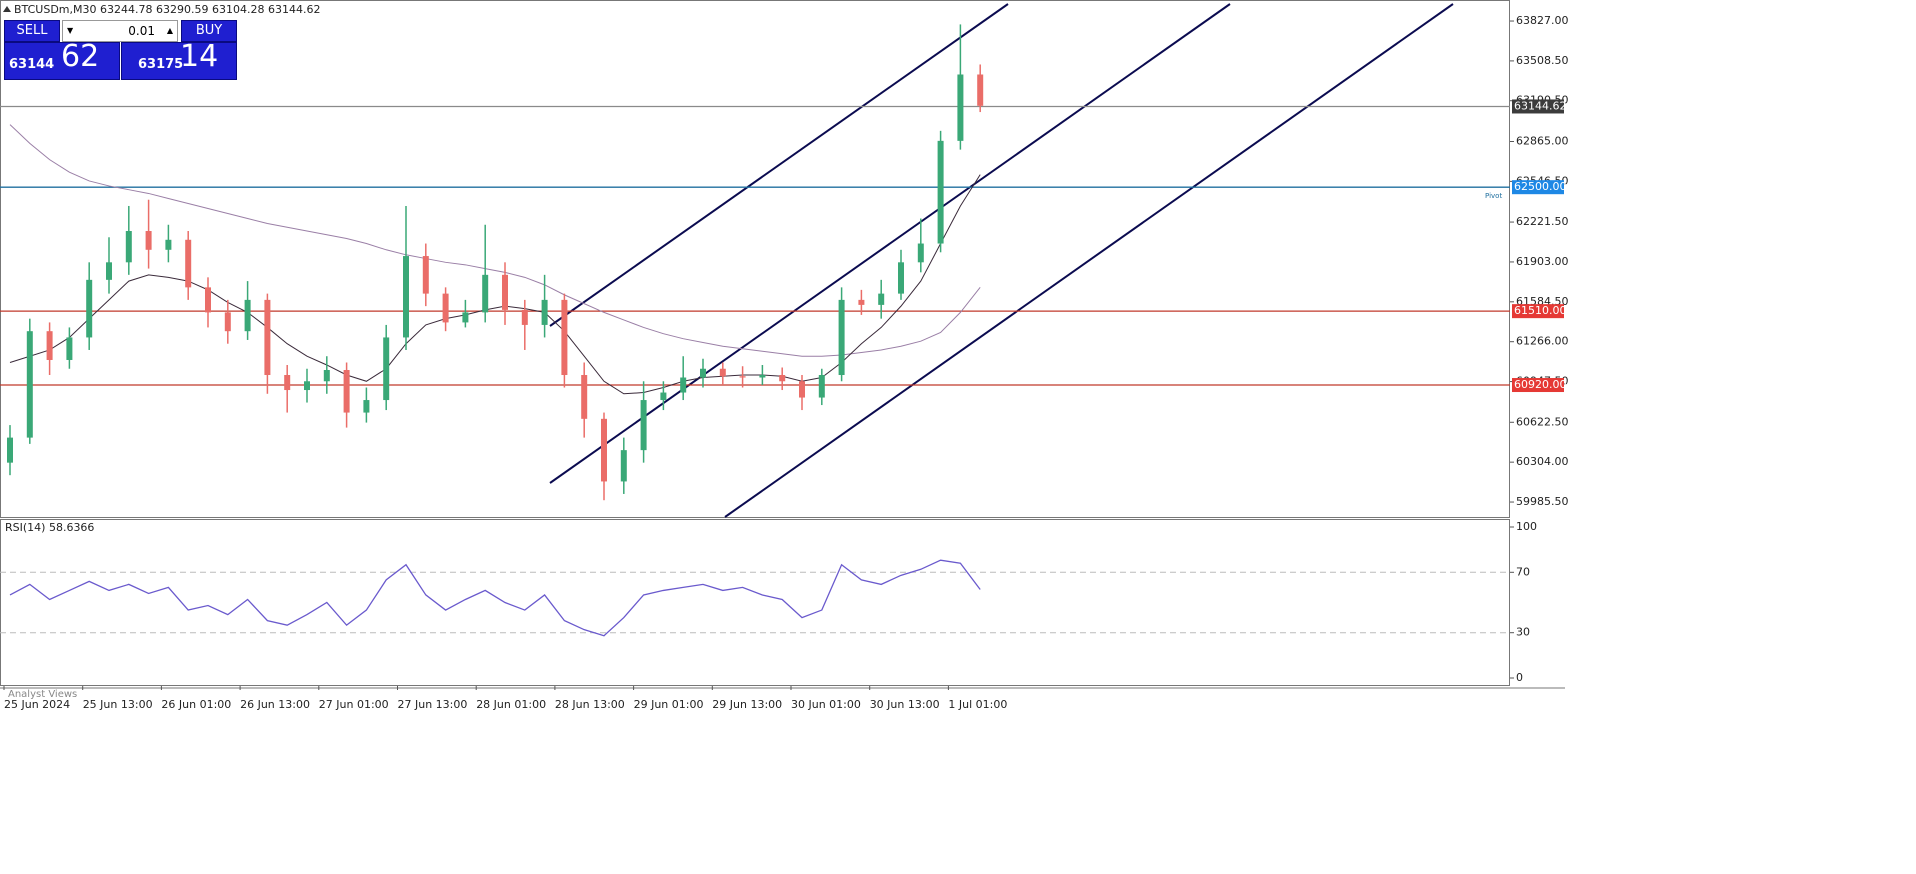 The height and width of the screenshot is (874, 1916). Describe the element at coordinates (161, 64) in the screenshot. I see `ask-main: 63175` at that location.